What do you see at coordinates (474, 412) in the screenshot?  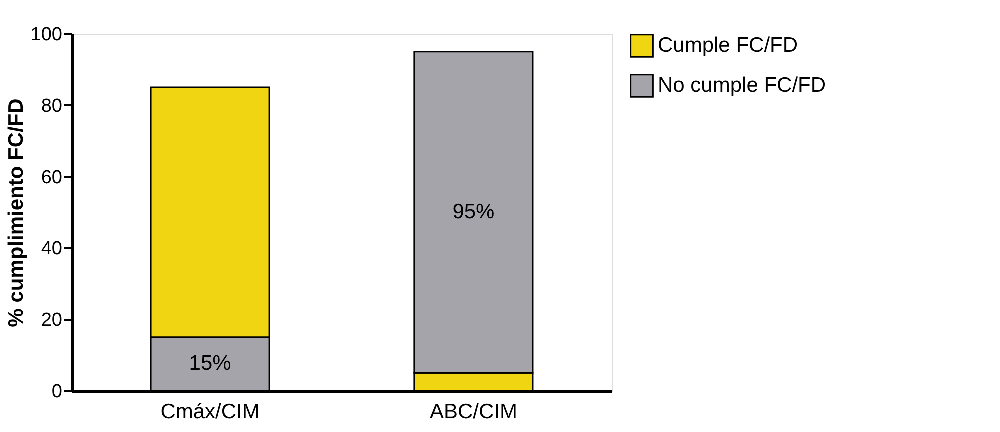 I see `x-tick-label: ABC/CIM` at bounding box center [474, 412].